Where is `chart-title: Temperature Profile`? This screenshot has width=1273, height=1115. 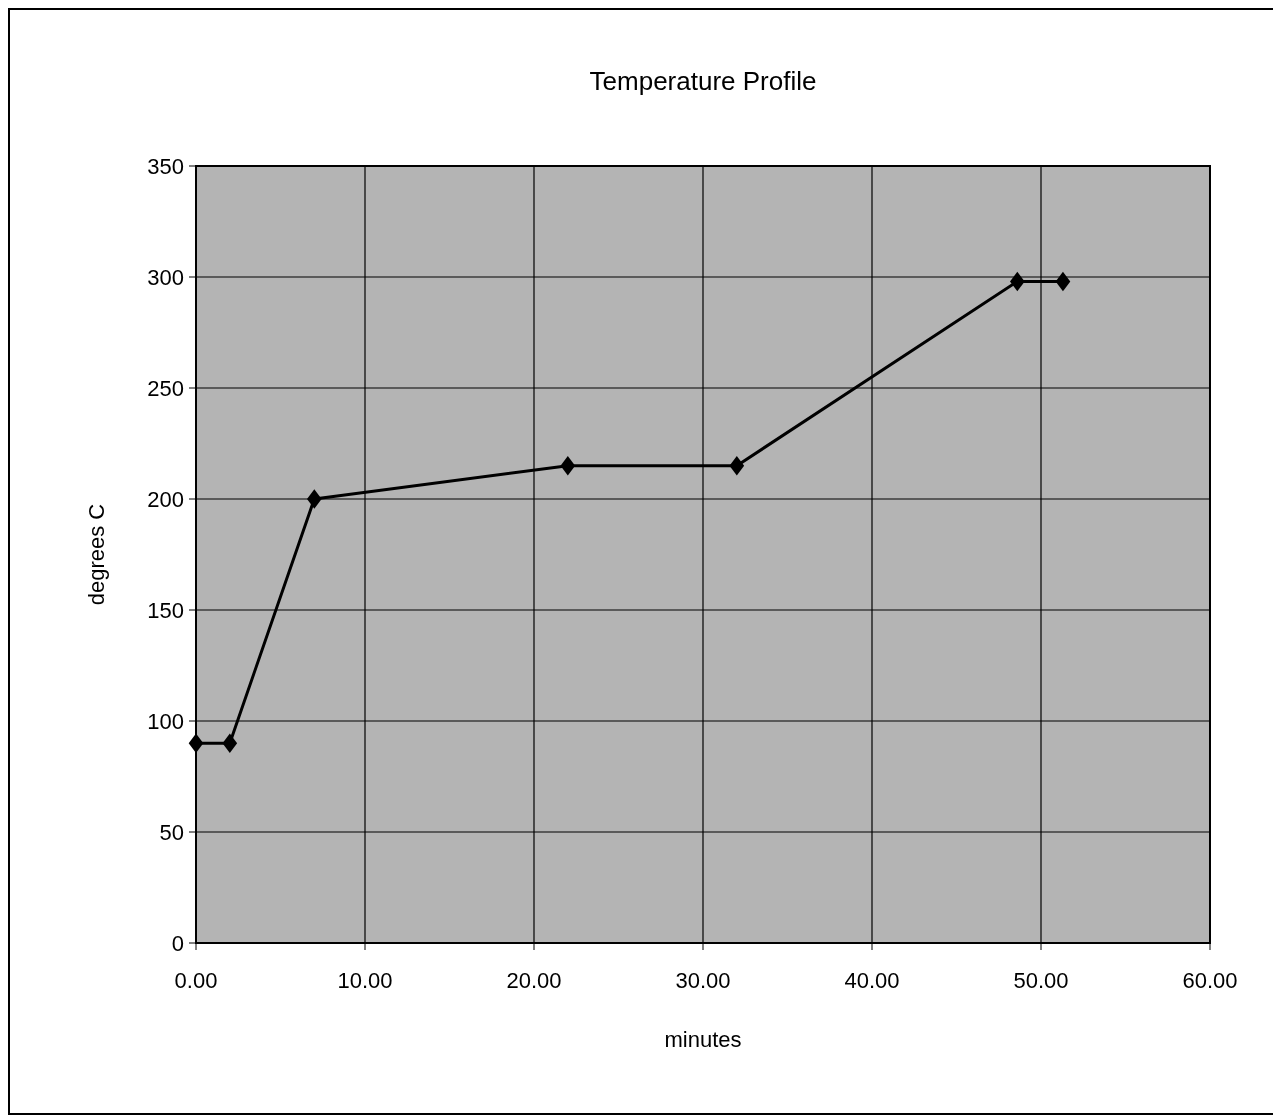
chart-title: Temperature Profile is located at coordinates (703, 81).